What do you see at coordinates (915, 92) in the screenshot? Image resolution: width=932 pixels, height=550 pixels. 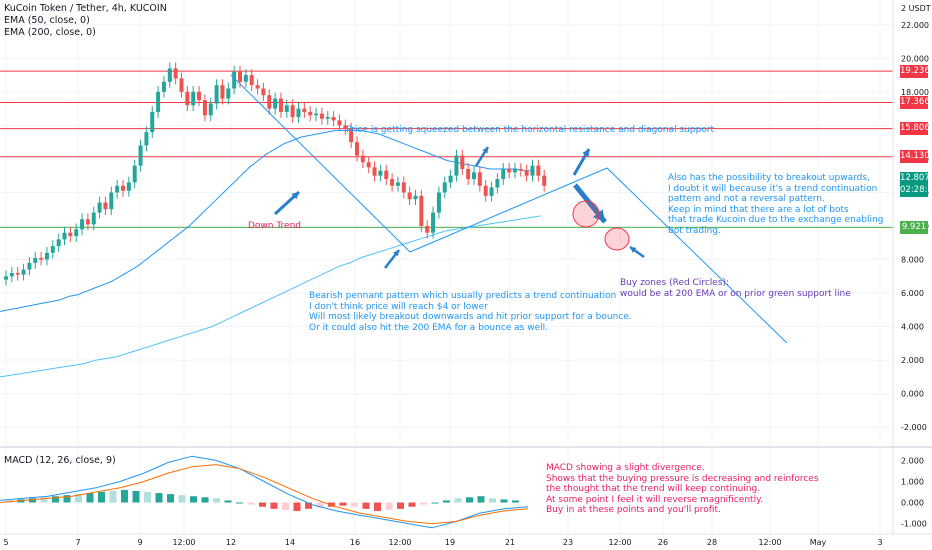 I see `price-tick-label: 18.000` at bounding box center [915, 92].